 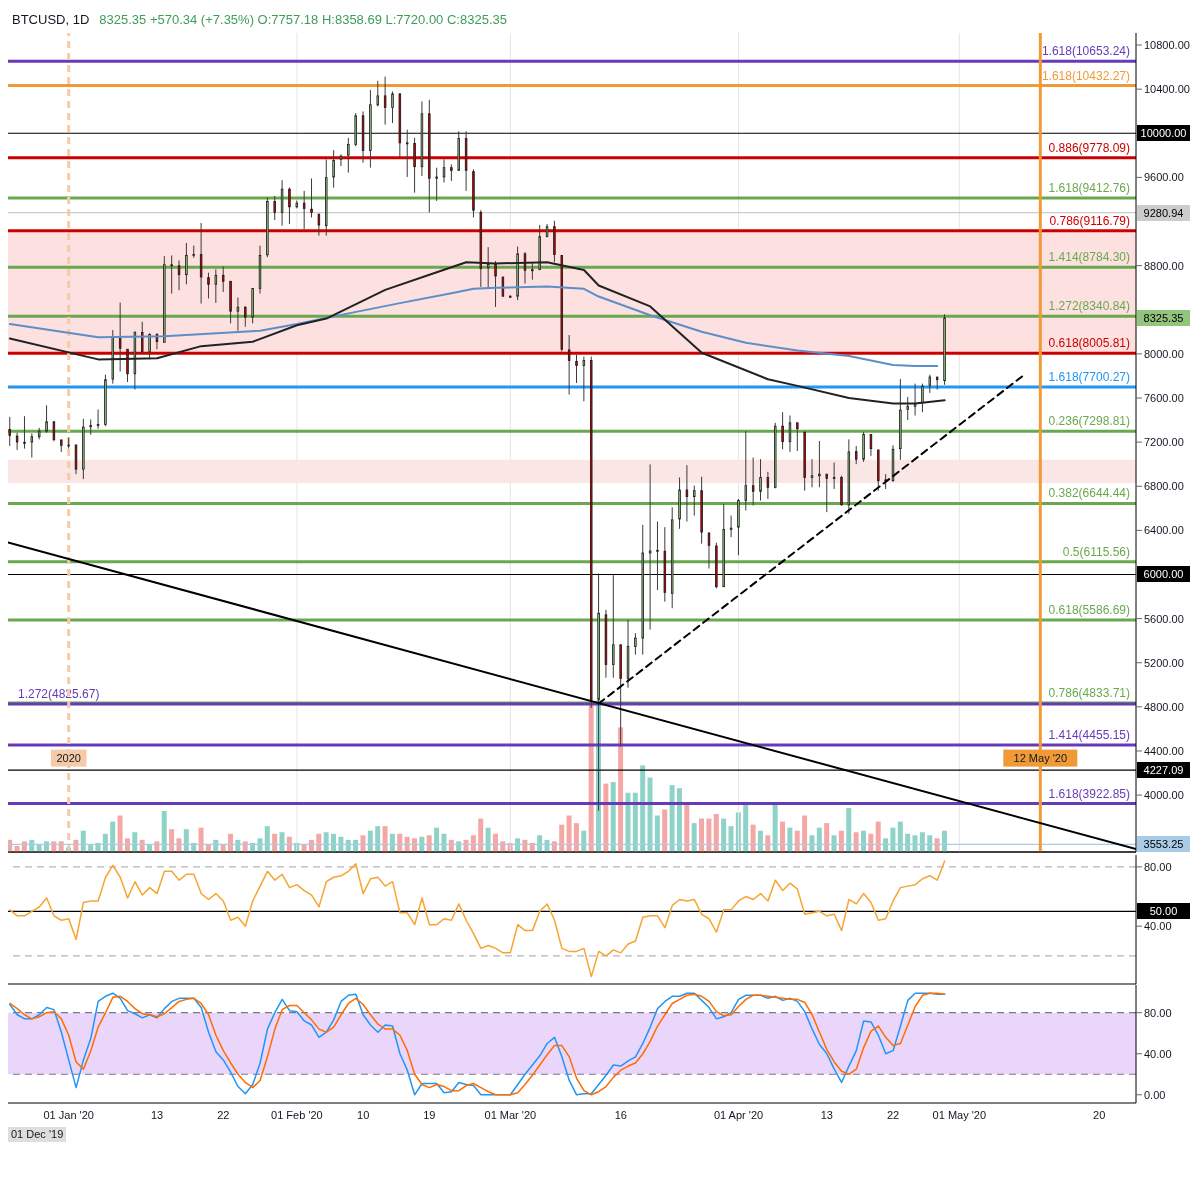 What do you see at coordinates (1089, 421) in the screenshot?
I see `ref-line-label: 0.236(7298.81)` at bounding box center [1089, 421].